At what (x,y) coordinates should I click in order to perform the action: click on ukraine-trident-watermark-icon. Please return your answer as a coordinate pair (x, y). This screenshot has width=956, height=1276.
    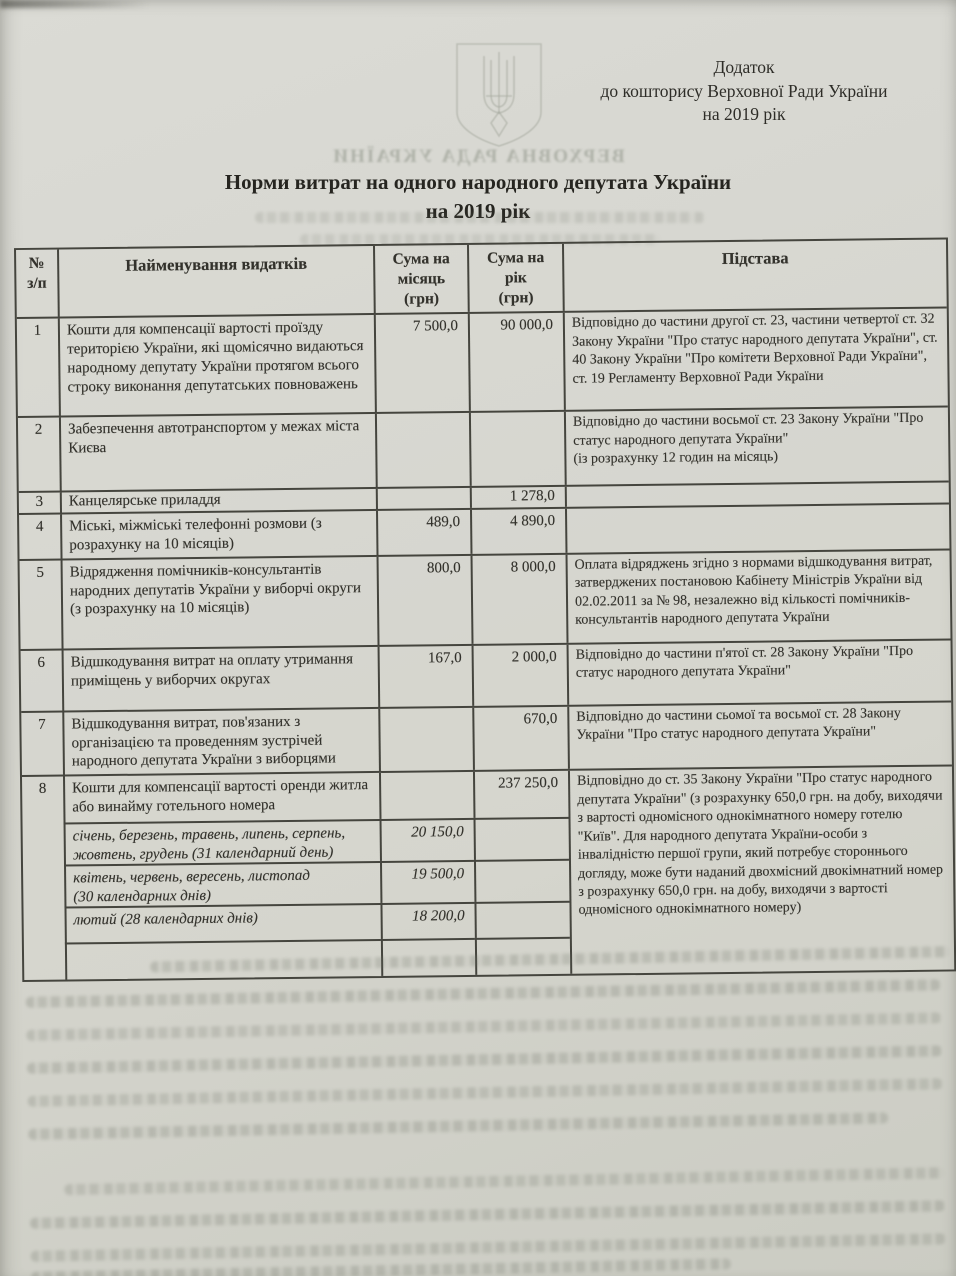
    Looking at the image, I should click on (499, 95).